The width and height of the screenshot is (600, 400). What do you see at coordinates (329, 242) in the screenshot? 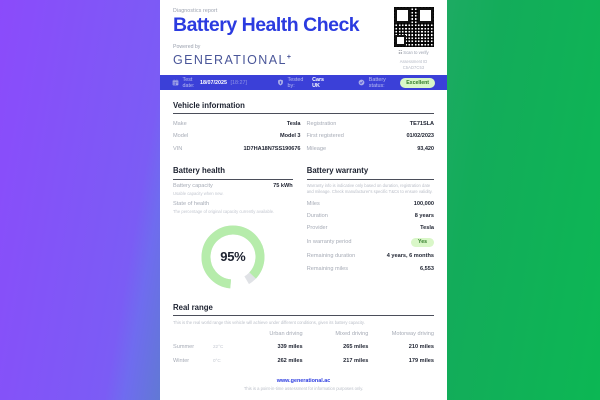
I see `warranty-in-period-label: In warranty period` at bounding box center [329, 242].